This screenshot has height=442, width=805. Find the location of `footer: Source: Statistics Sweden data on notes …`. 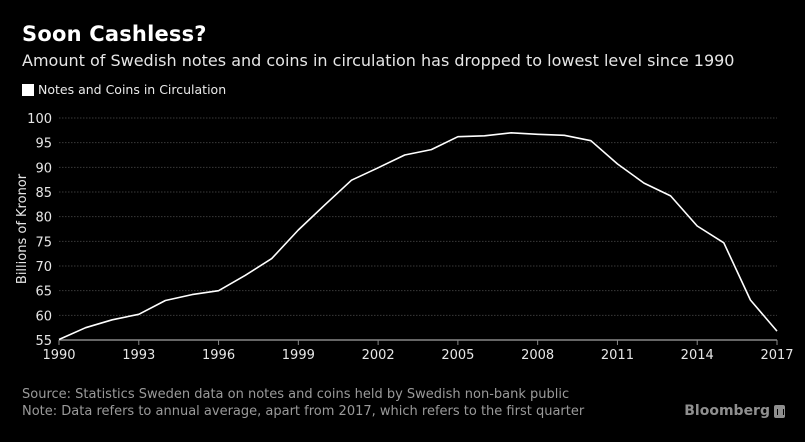

footer: Source: Statistics Sweden data on notes … is located at coordinates (303, 403).